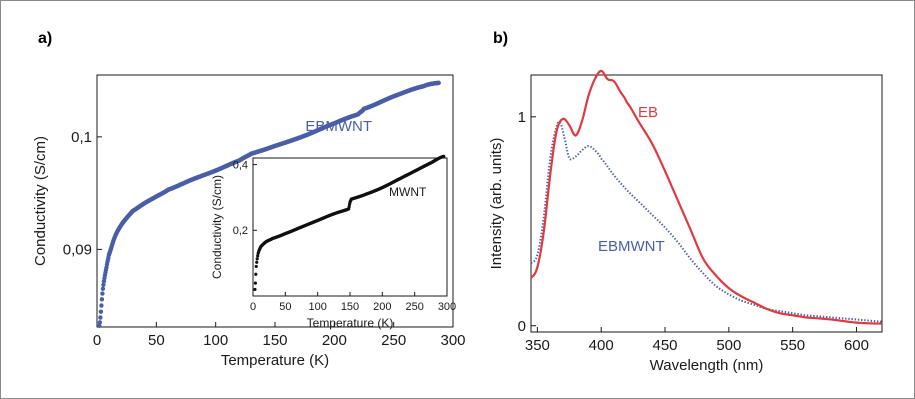 The height and width of the screenshot is (399, 915). What do you see at coordinates (408, 192) in the screenshot?
I see `mwnt-series-label: MWNT` at bounding box center [408, 192].